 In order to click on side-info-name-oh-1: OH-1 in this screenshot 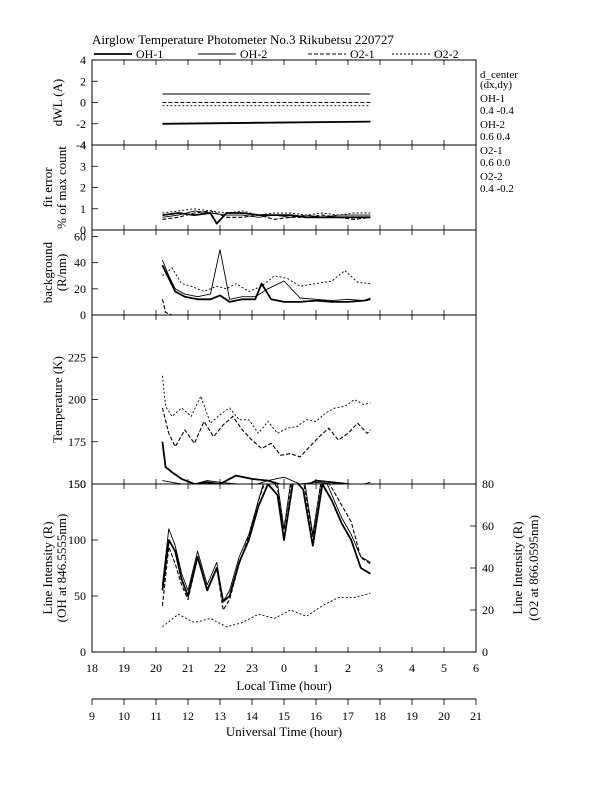, I will do `click(492, 99)`.